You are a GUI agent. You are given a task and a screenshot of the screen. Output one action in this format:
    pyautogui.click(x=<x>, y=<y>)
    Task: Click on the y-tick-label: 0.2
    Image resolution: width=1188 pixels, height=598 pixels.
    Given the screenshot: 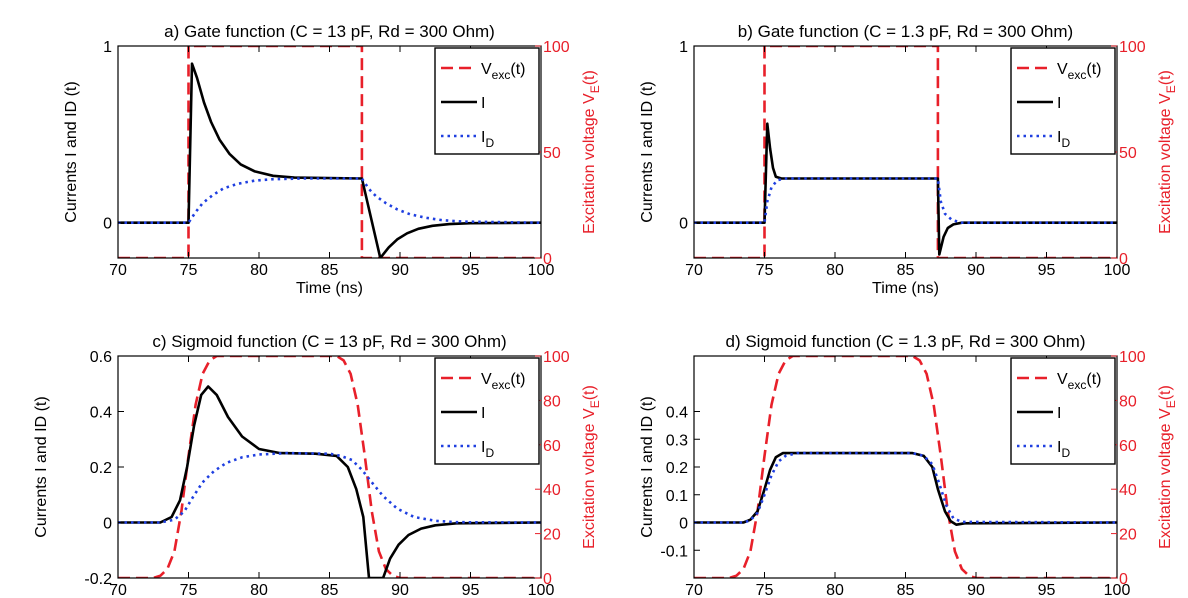 What is the action you would take?
    pyautogui.click(x=677, y=468)
    